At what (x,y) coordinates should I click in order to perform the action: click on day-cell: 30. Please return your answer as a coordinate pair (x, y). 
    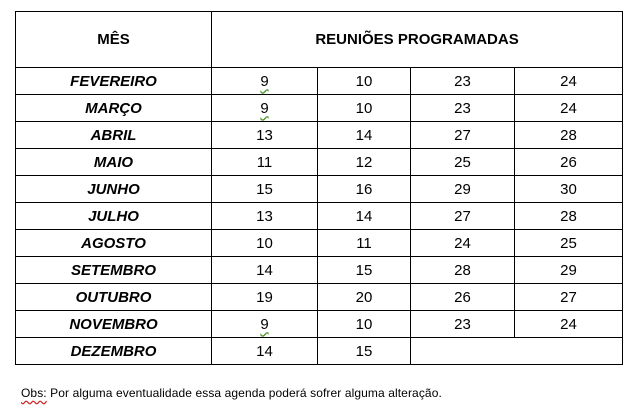
    Looking at the image, I should click on (568, 189).